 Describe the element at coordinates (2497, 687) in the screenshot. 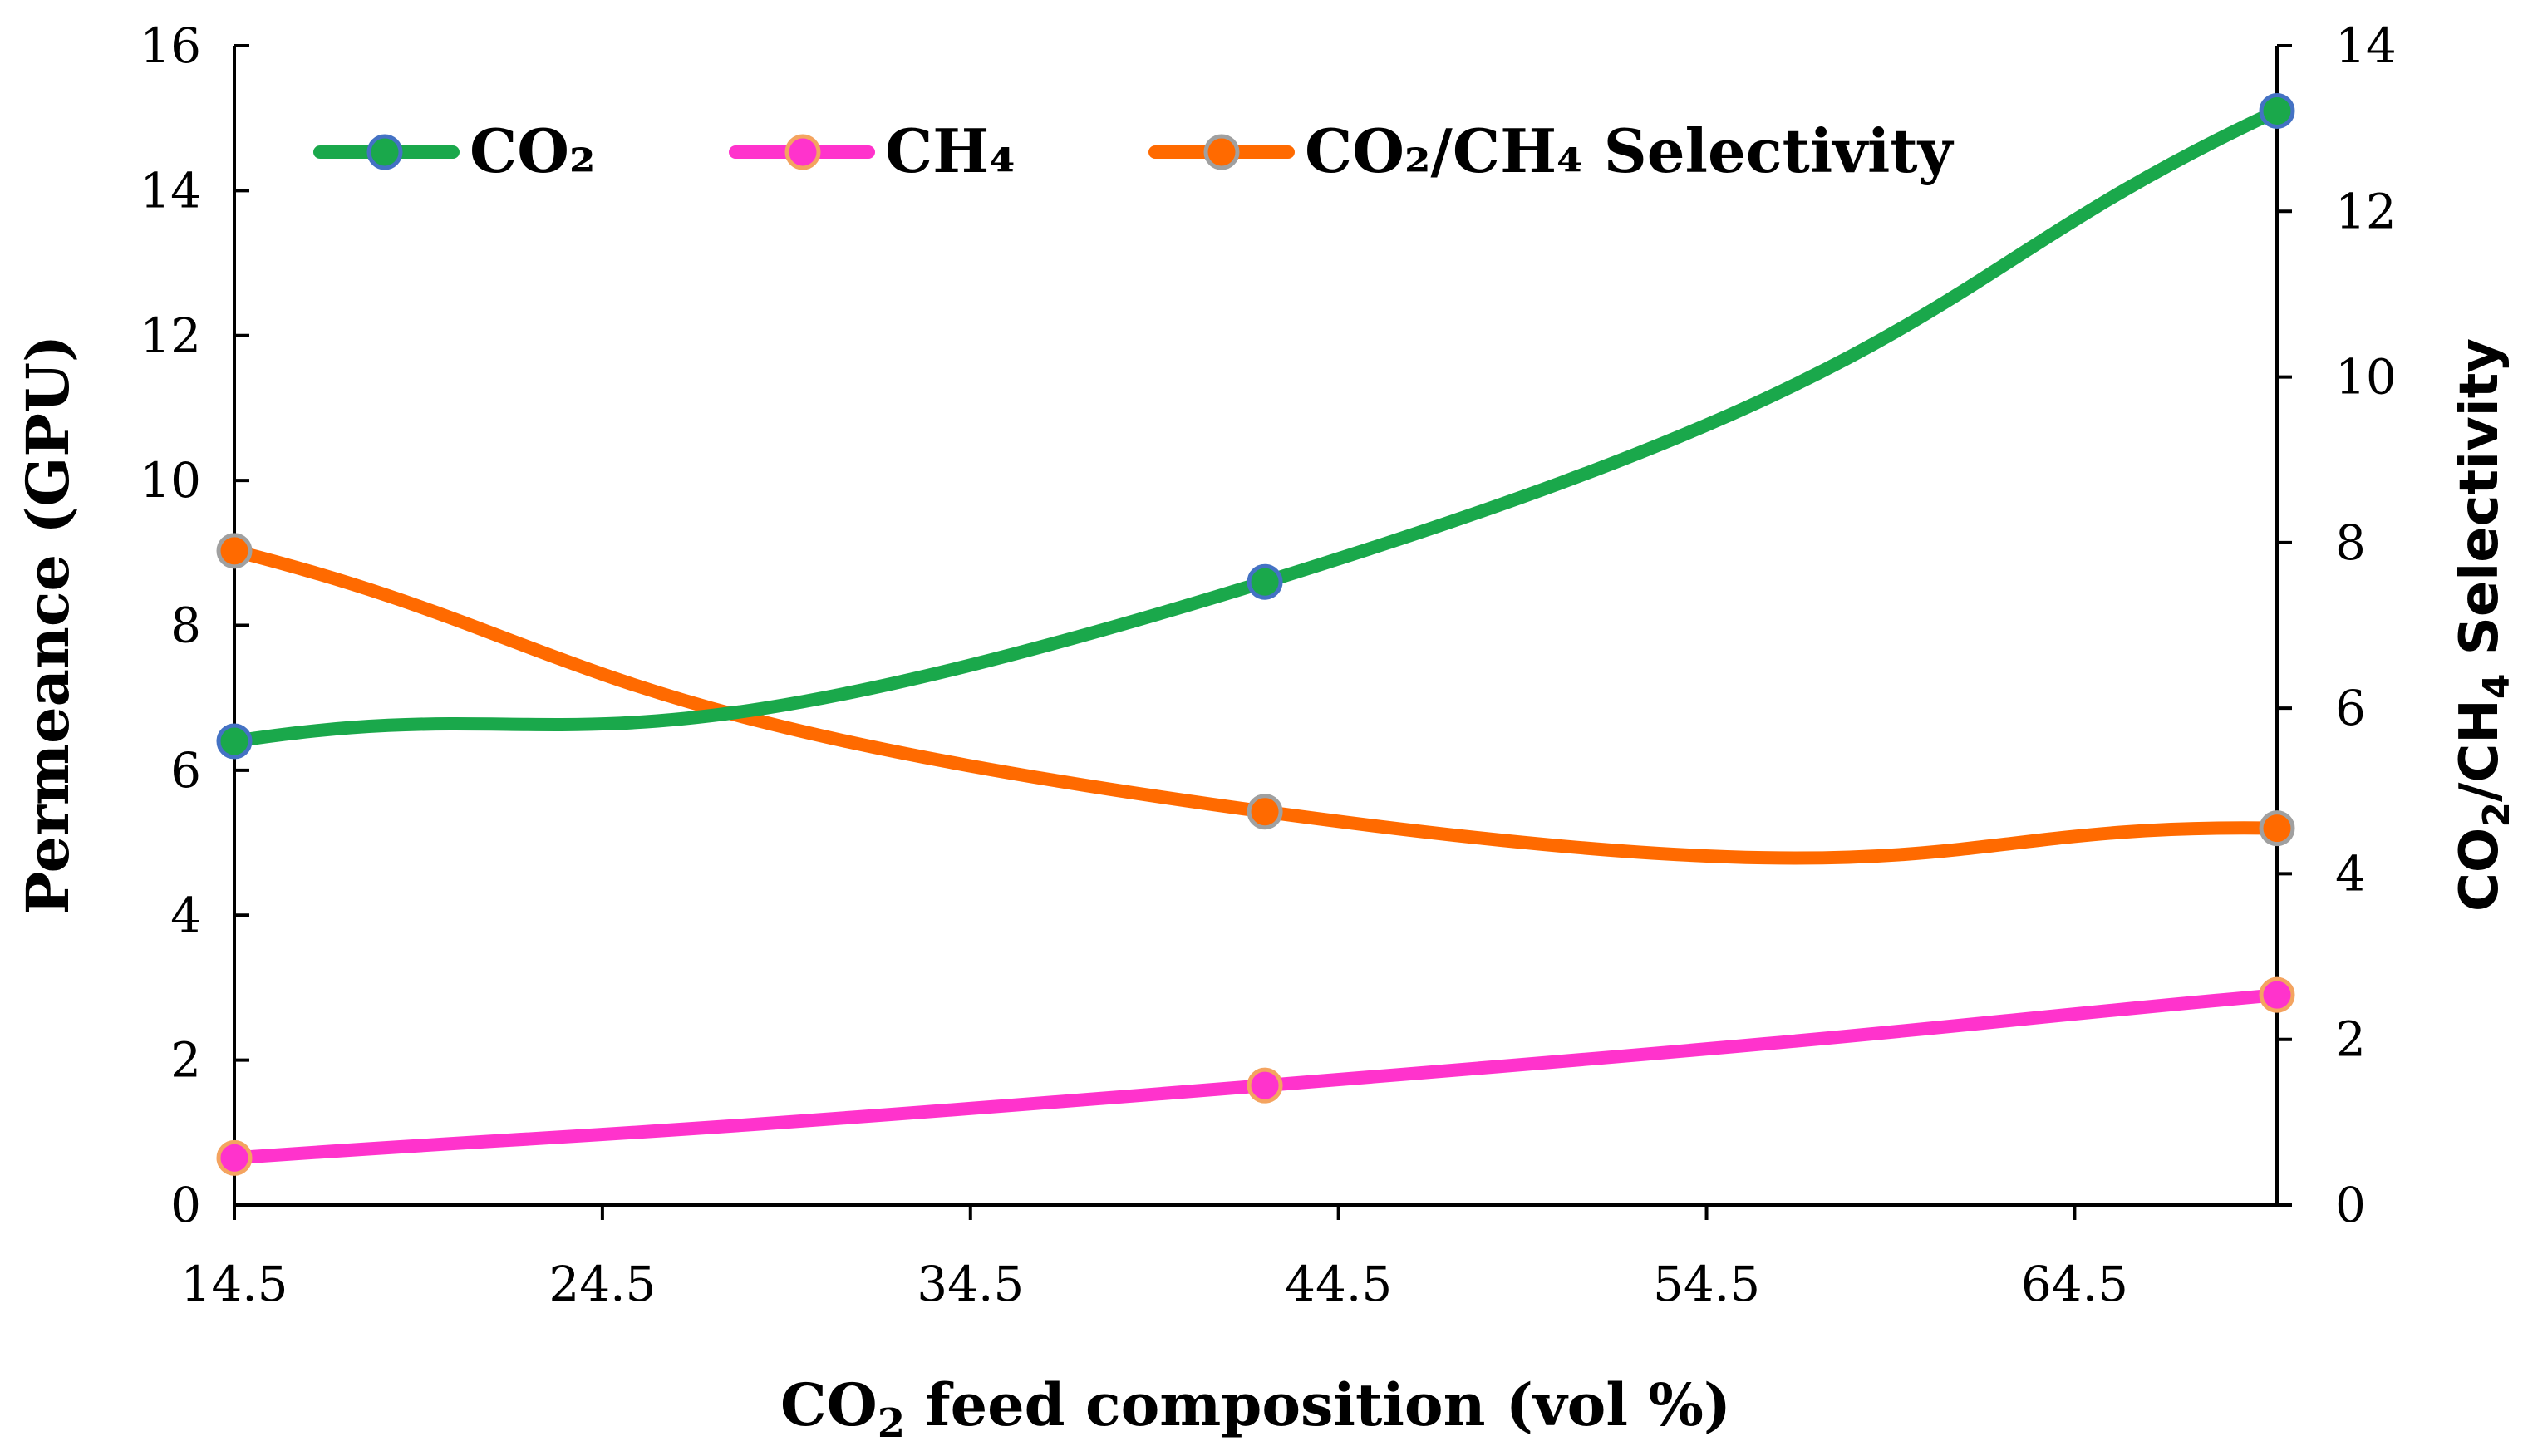

I see `y-right-title-b-sub: 4` at that location.